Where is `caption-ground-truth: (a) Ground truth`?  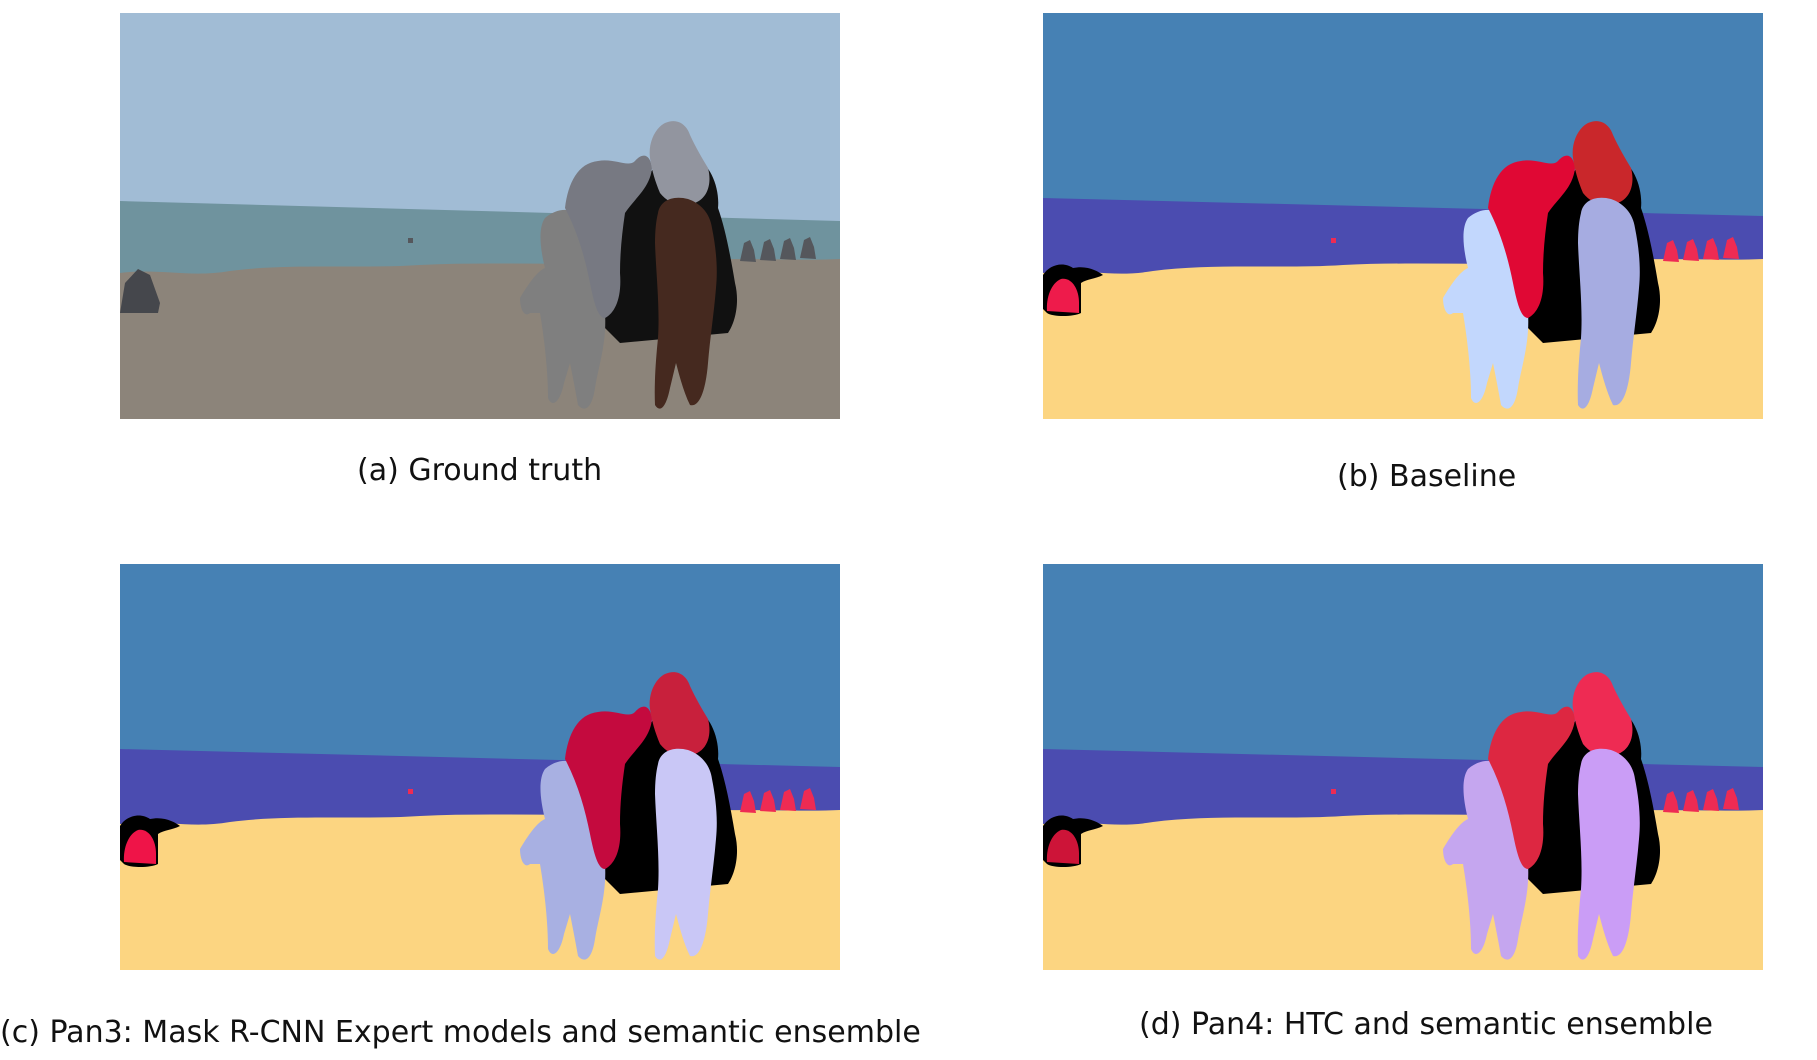
caption-ground-truth: (a) Ground truth is located at coordinates (480, 470).